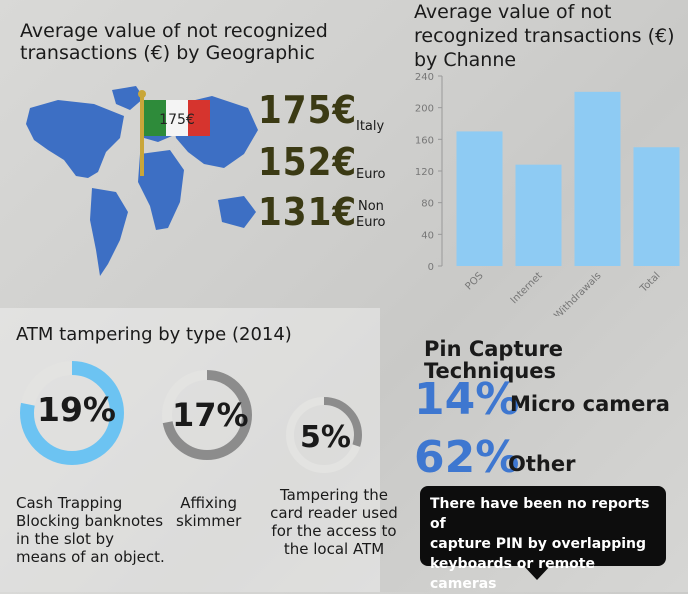  What do you see at coordinates (537, 572) in the screenshot?
I see `callout-pointer` at bounding box center [537, 572].